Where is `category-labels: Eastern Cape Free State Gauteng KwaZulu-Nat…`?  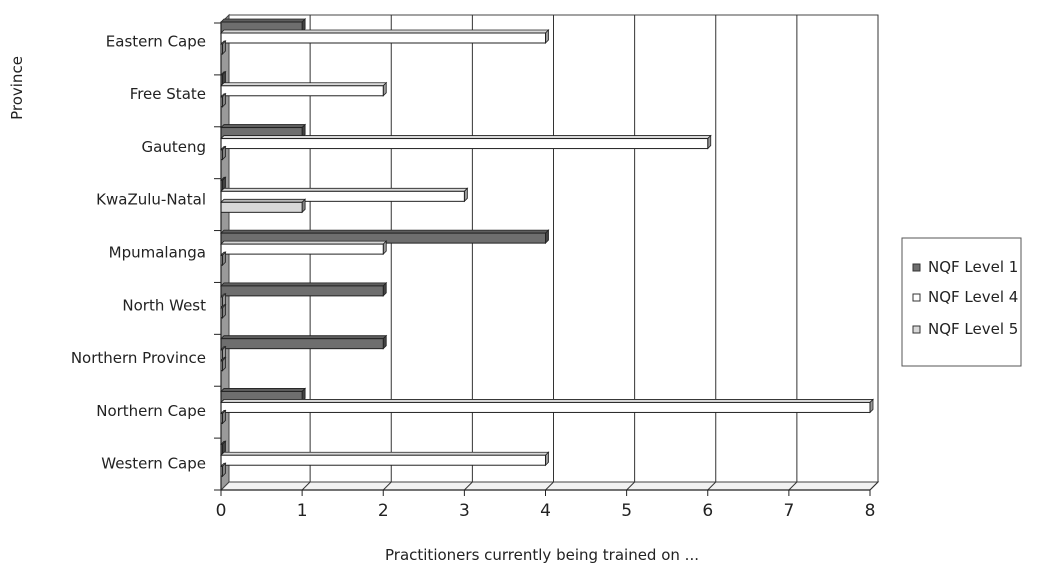
category-labels: Eastern Cape Free State Gauteng KwaZulu-Nat… is located at coordinates (138, 252).